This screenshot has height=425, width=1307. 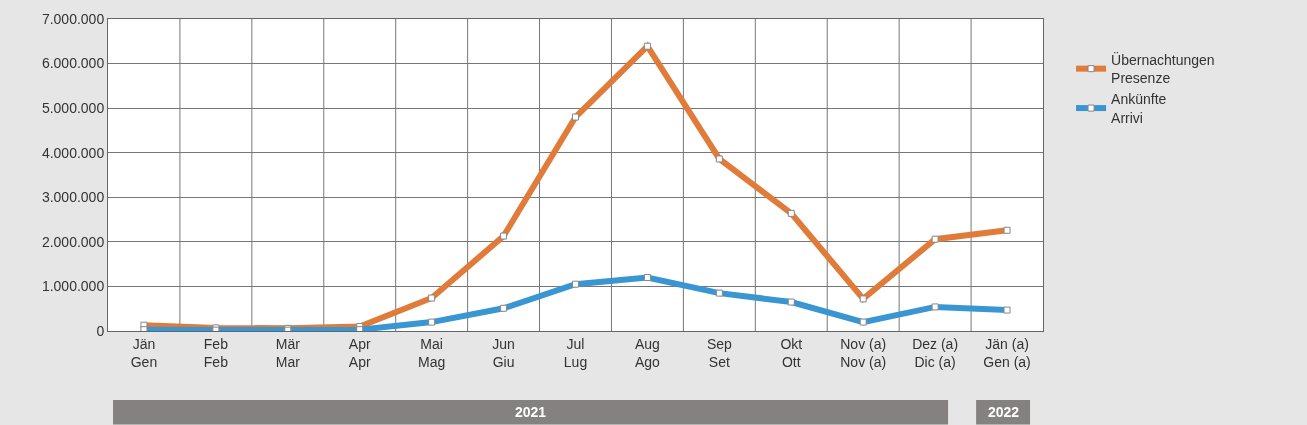 What do you see at coordinates (647, 352) in the screenshot?
I see `x-tick-label: Aug Ago` at bounding box center [647, 352].